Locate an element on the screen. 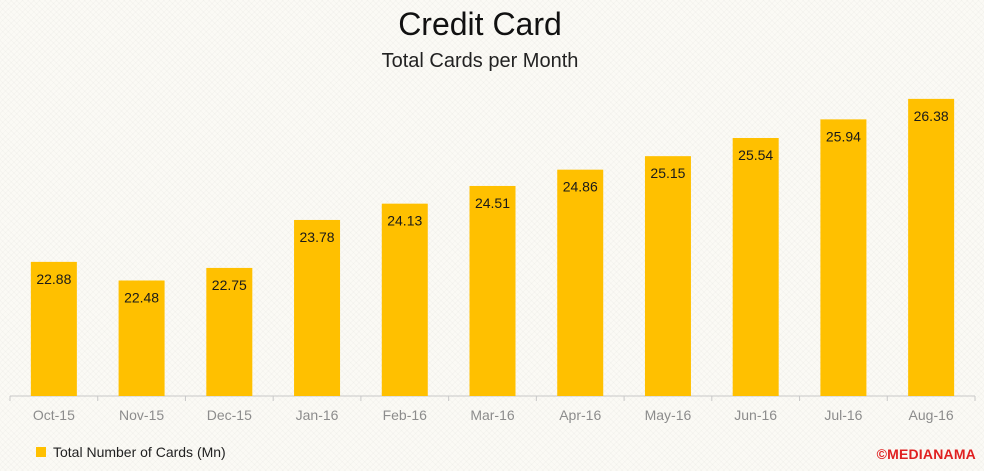  x-tick-label: Apr-16 is located at coordinates (580, 415).